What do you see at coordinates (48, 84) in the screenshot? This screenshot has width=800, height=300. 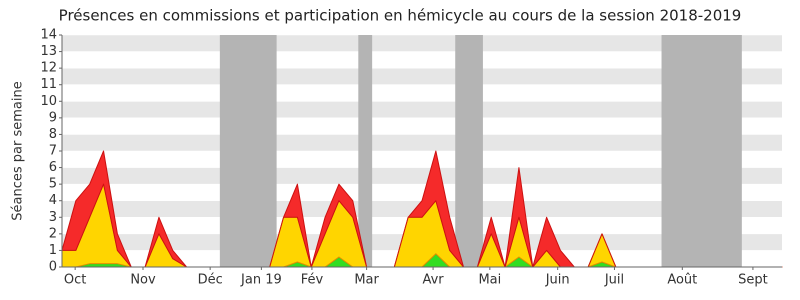 I see `y-tick-label: 11` at bounding box center [48, 84].